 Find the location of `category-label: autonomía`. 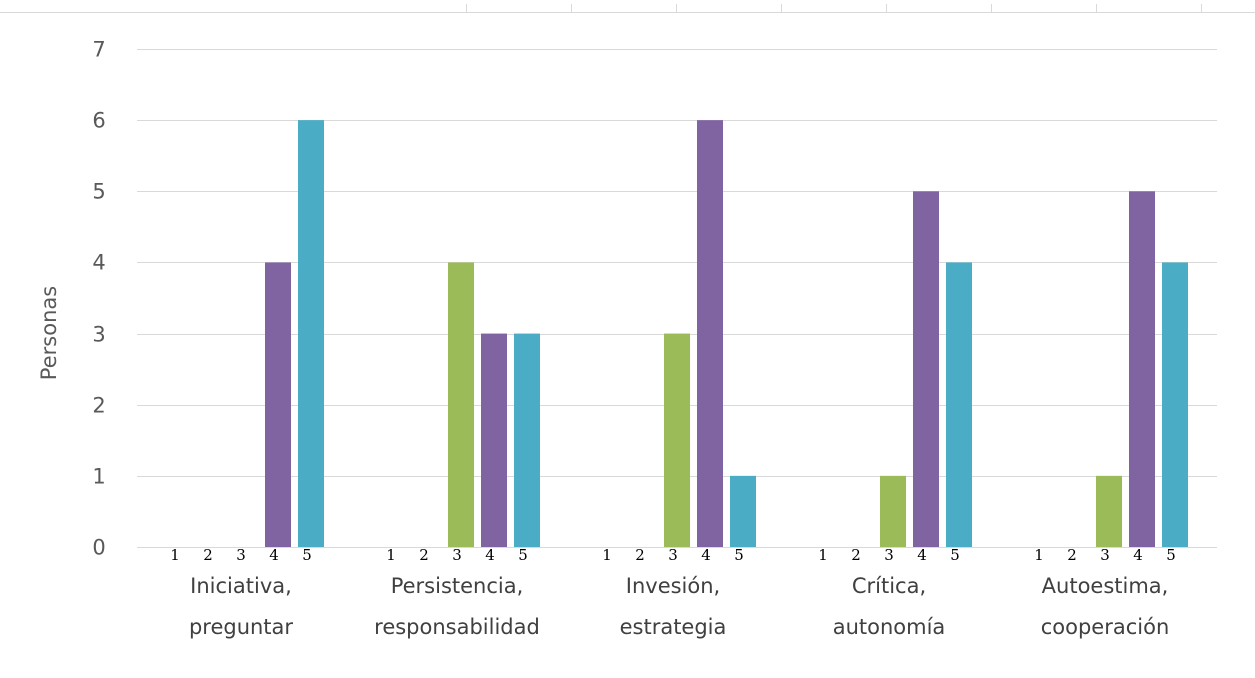

category-label: autonomía is located at coordinates (889, 627).